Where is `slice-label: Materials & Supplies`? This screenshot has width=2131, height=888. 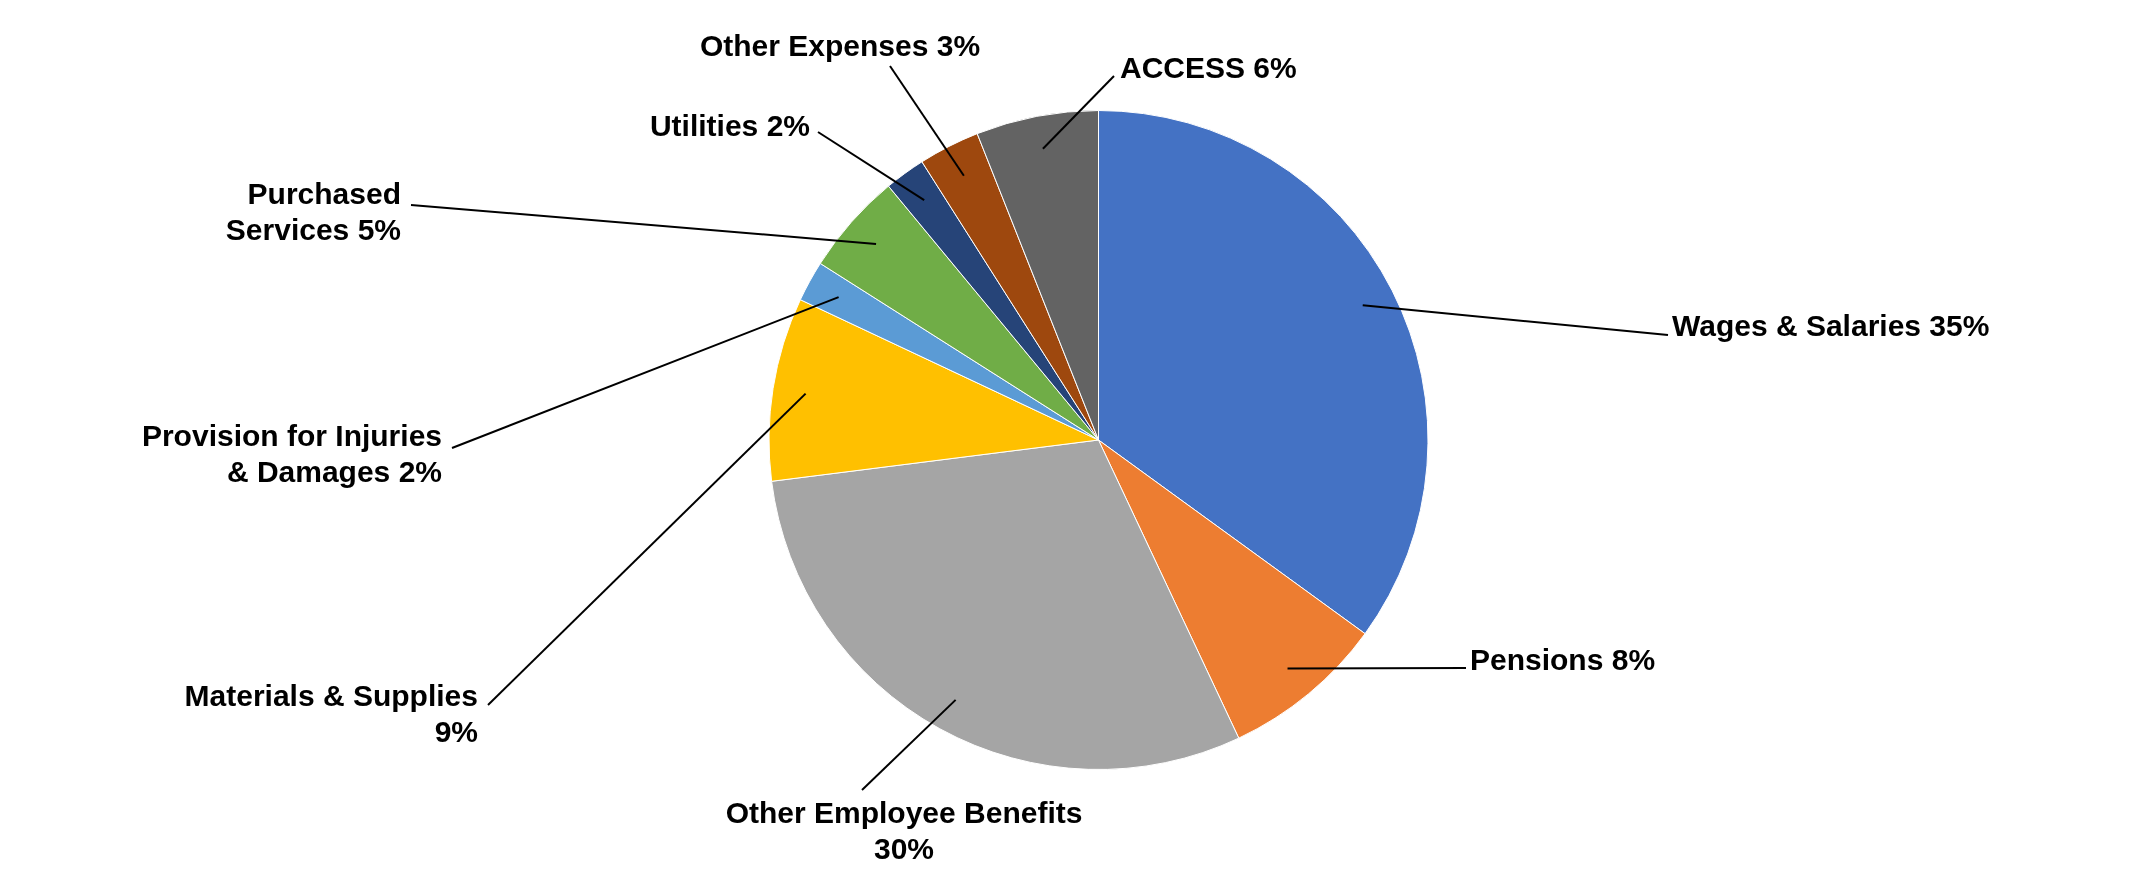 slice-label: Materials & Supplies is located at coordinates (331, 696).